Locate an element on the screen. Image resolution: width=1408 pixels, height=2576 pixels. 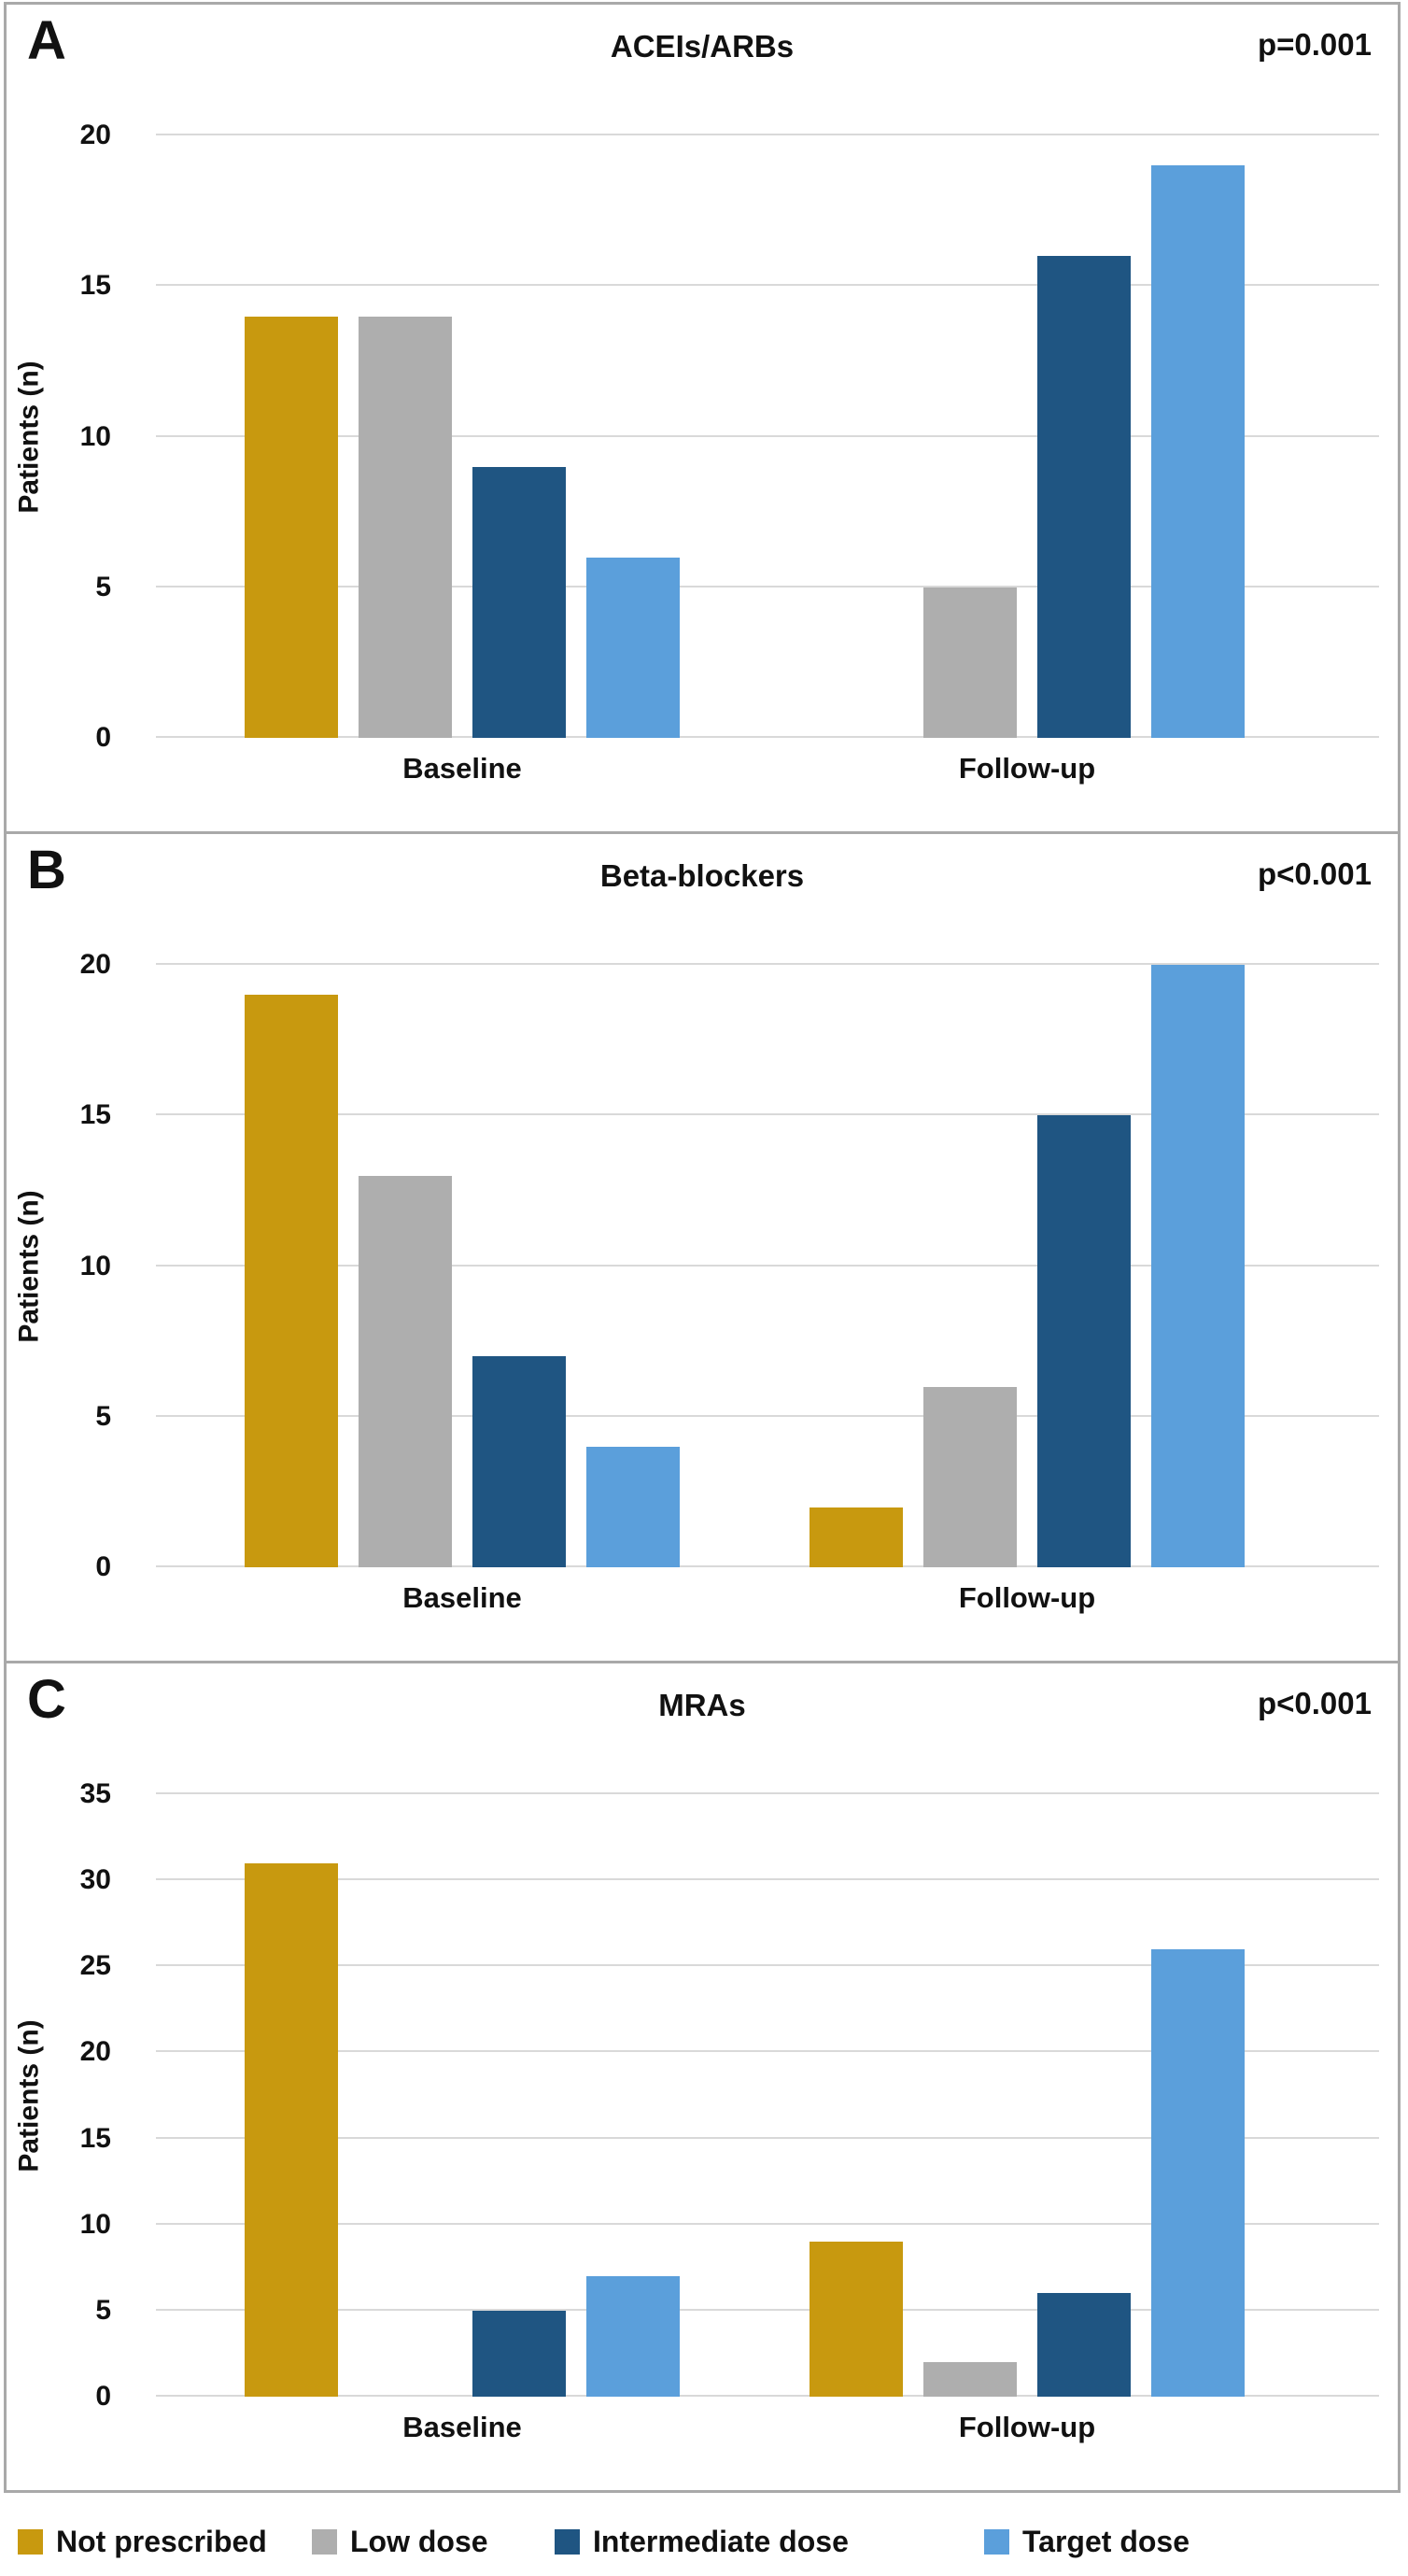
legend-item-low-dose: Low dose is located at coordinates (400, 2541).